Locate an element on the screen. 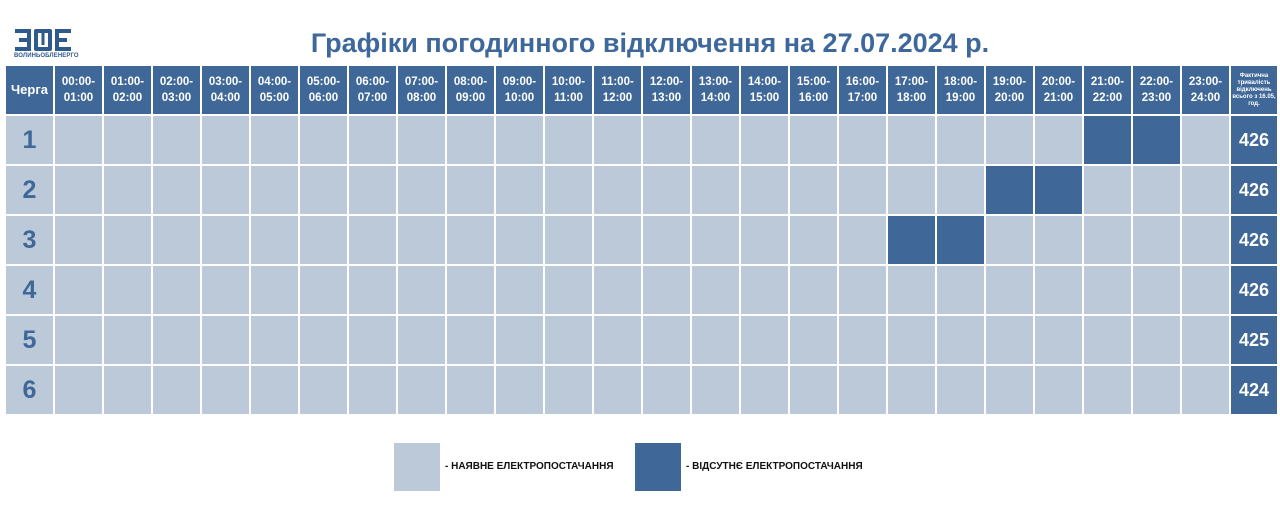 Image resolution: width=1280 pixels, height=520 pixels. hour-header: 02:00- 03:00 is located at coordinates (176, 90).